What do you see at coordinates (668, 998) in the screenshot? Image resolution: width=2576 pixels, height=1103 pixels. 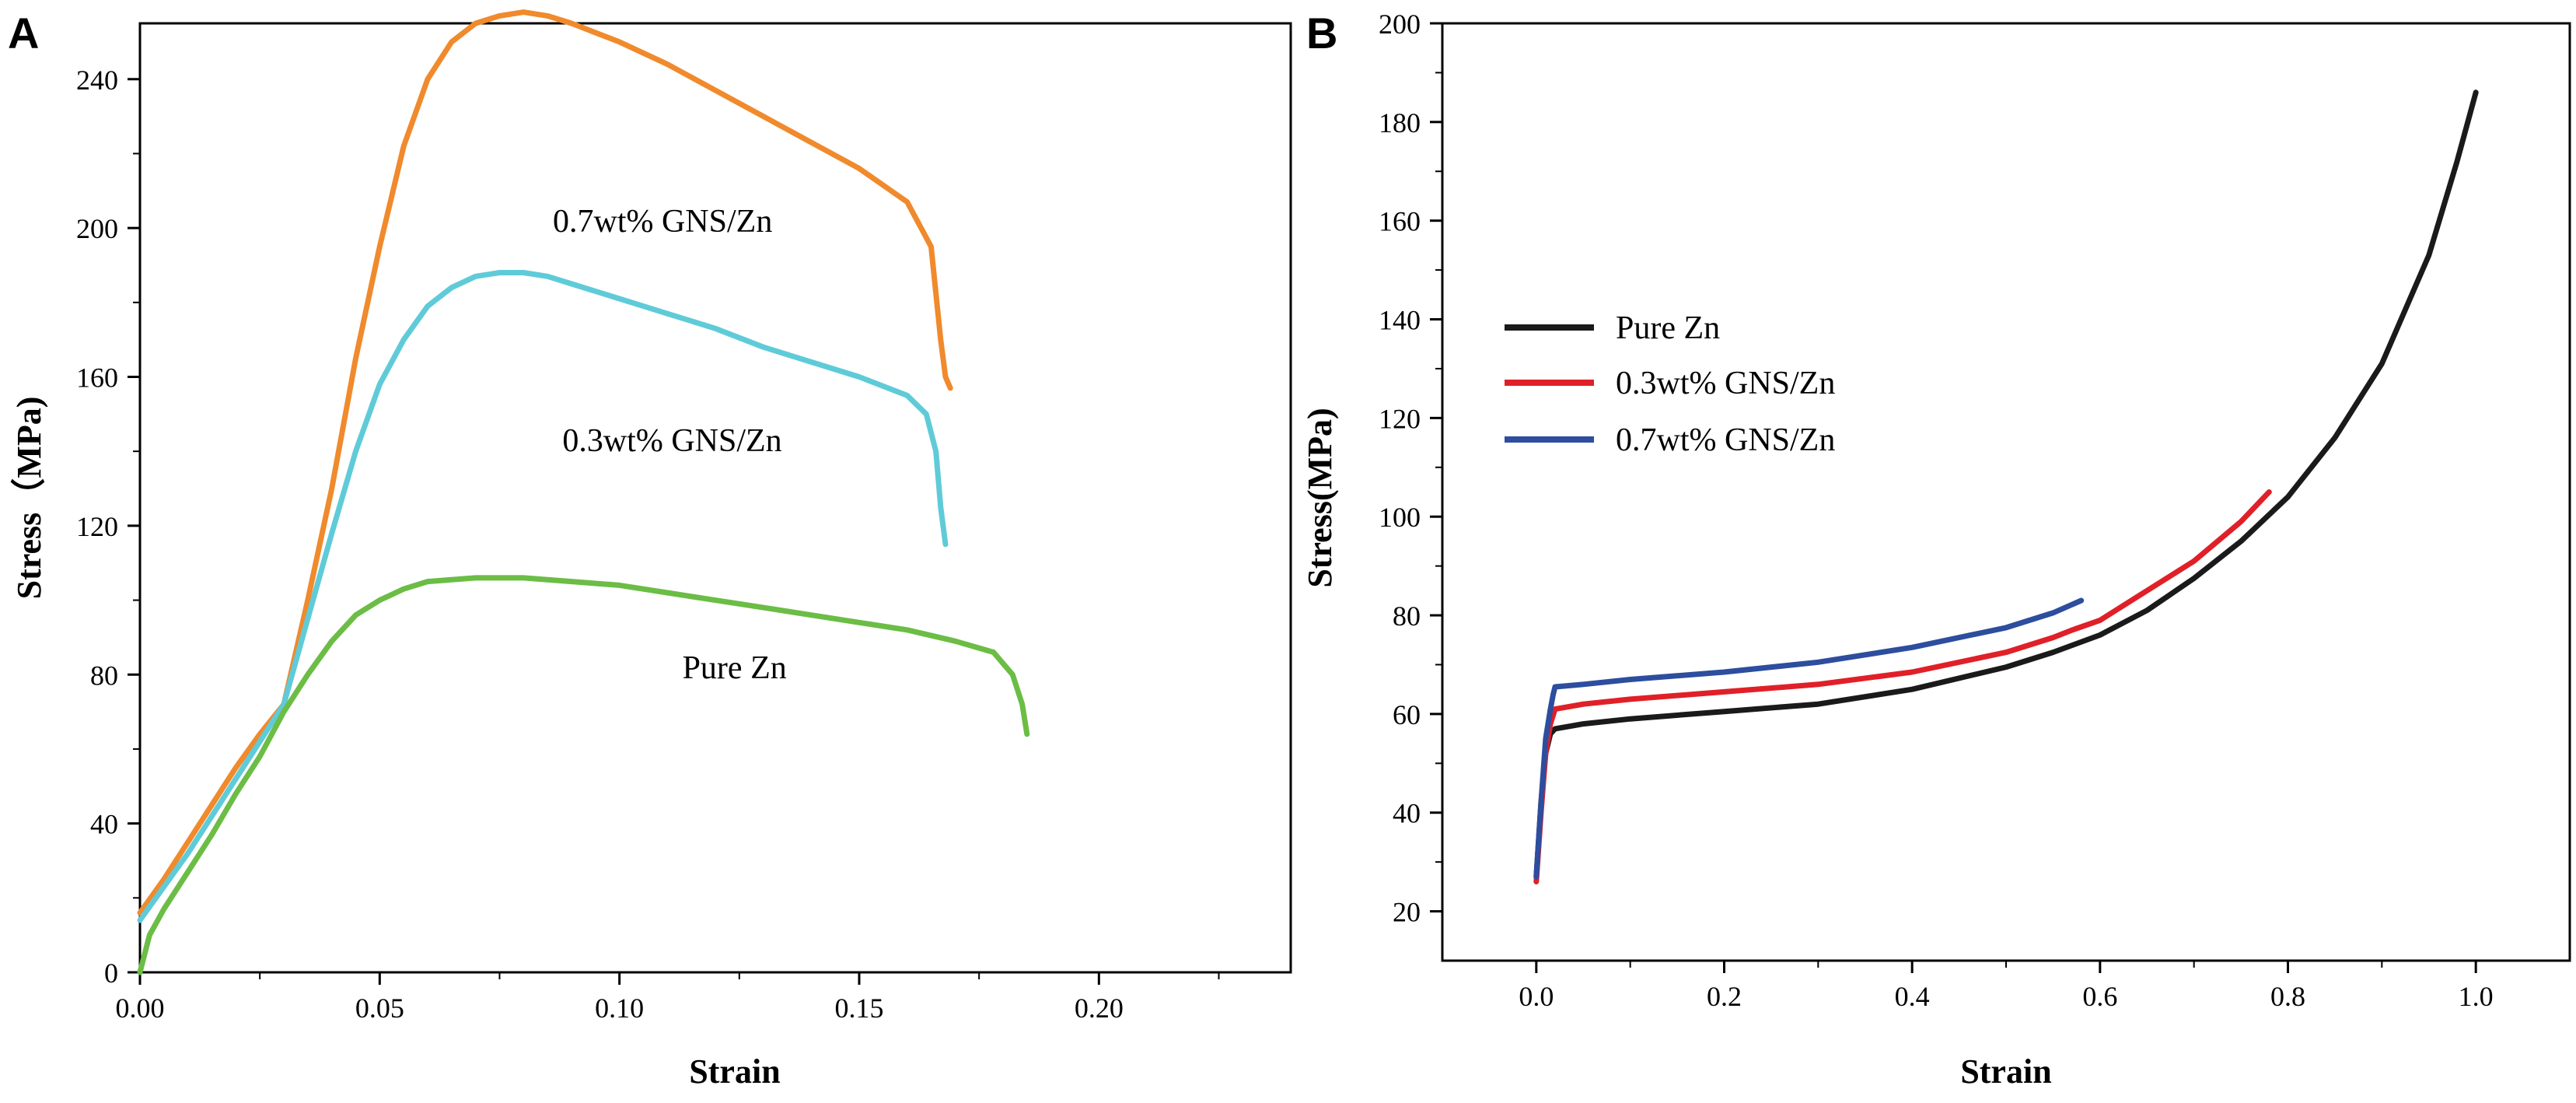 I see `panel-a-x-ticks: 0.00 0.05 0.10 0.15 0.20` at bounding box center [668, 998].